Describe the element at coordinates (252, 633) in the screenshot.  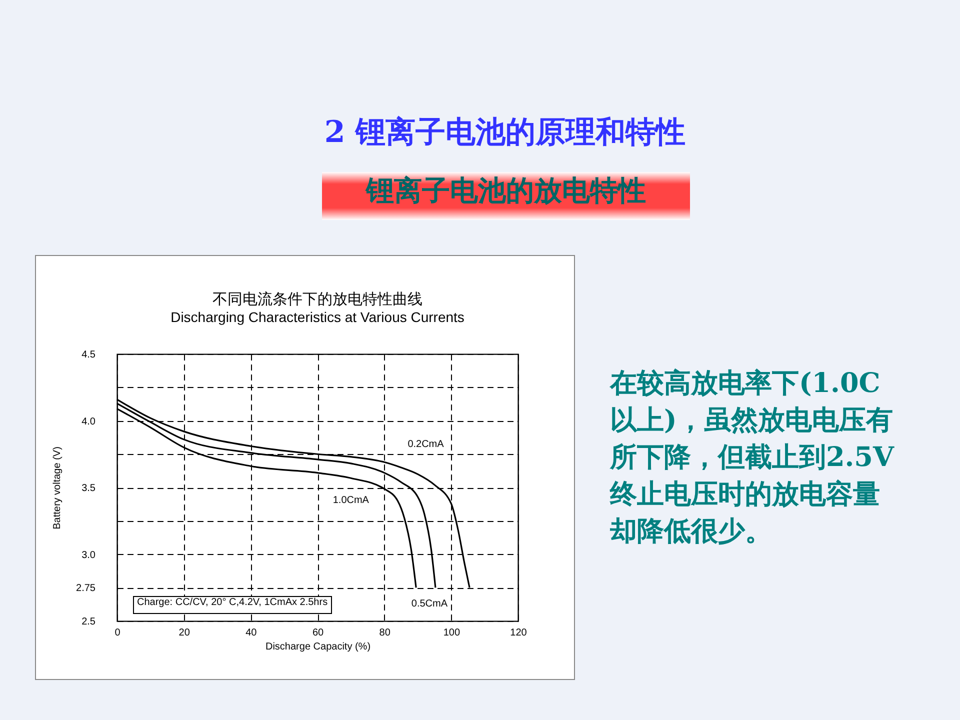
I see `x-tick-label: 40` at that location.